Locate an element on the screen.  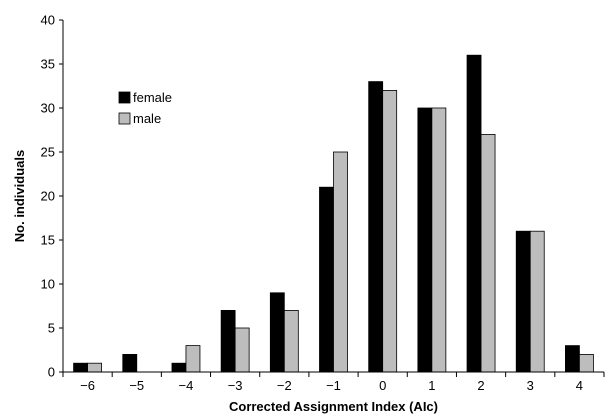
legend-swatch-female is located at coordinates (124, 97).